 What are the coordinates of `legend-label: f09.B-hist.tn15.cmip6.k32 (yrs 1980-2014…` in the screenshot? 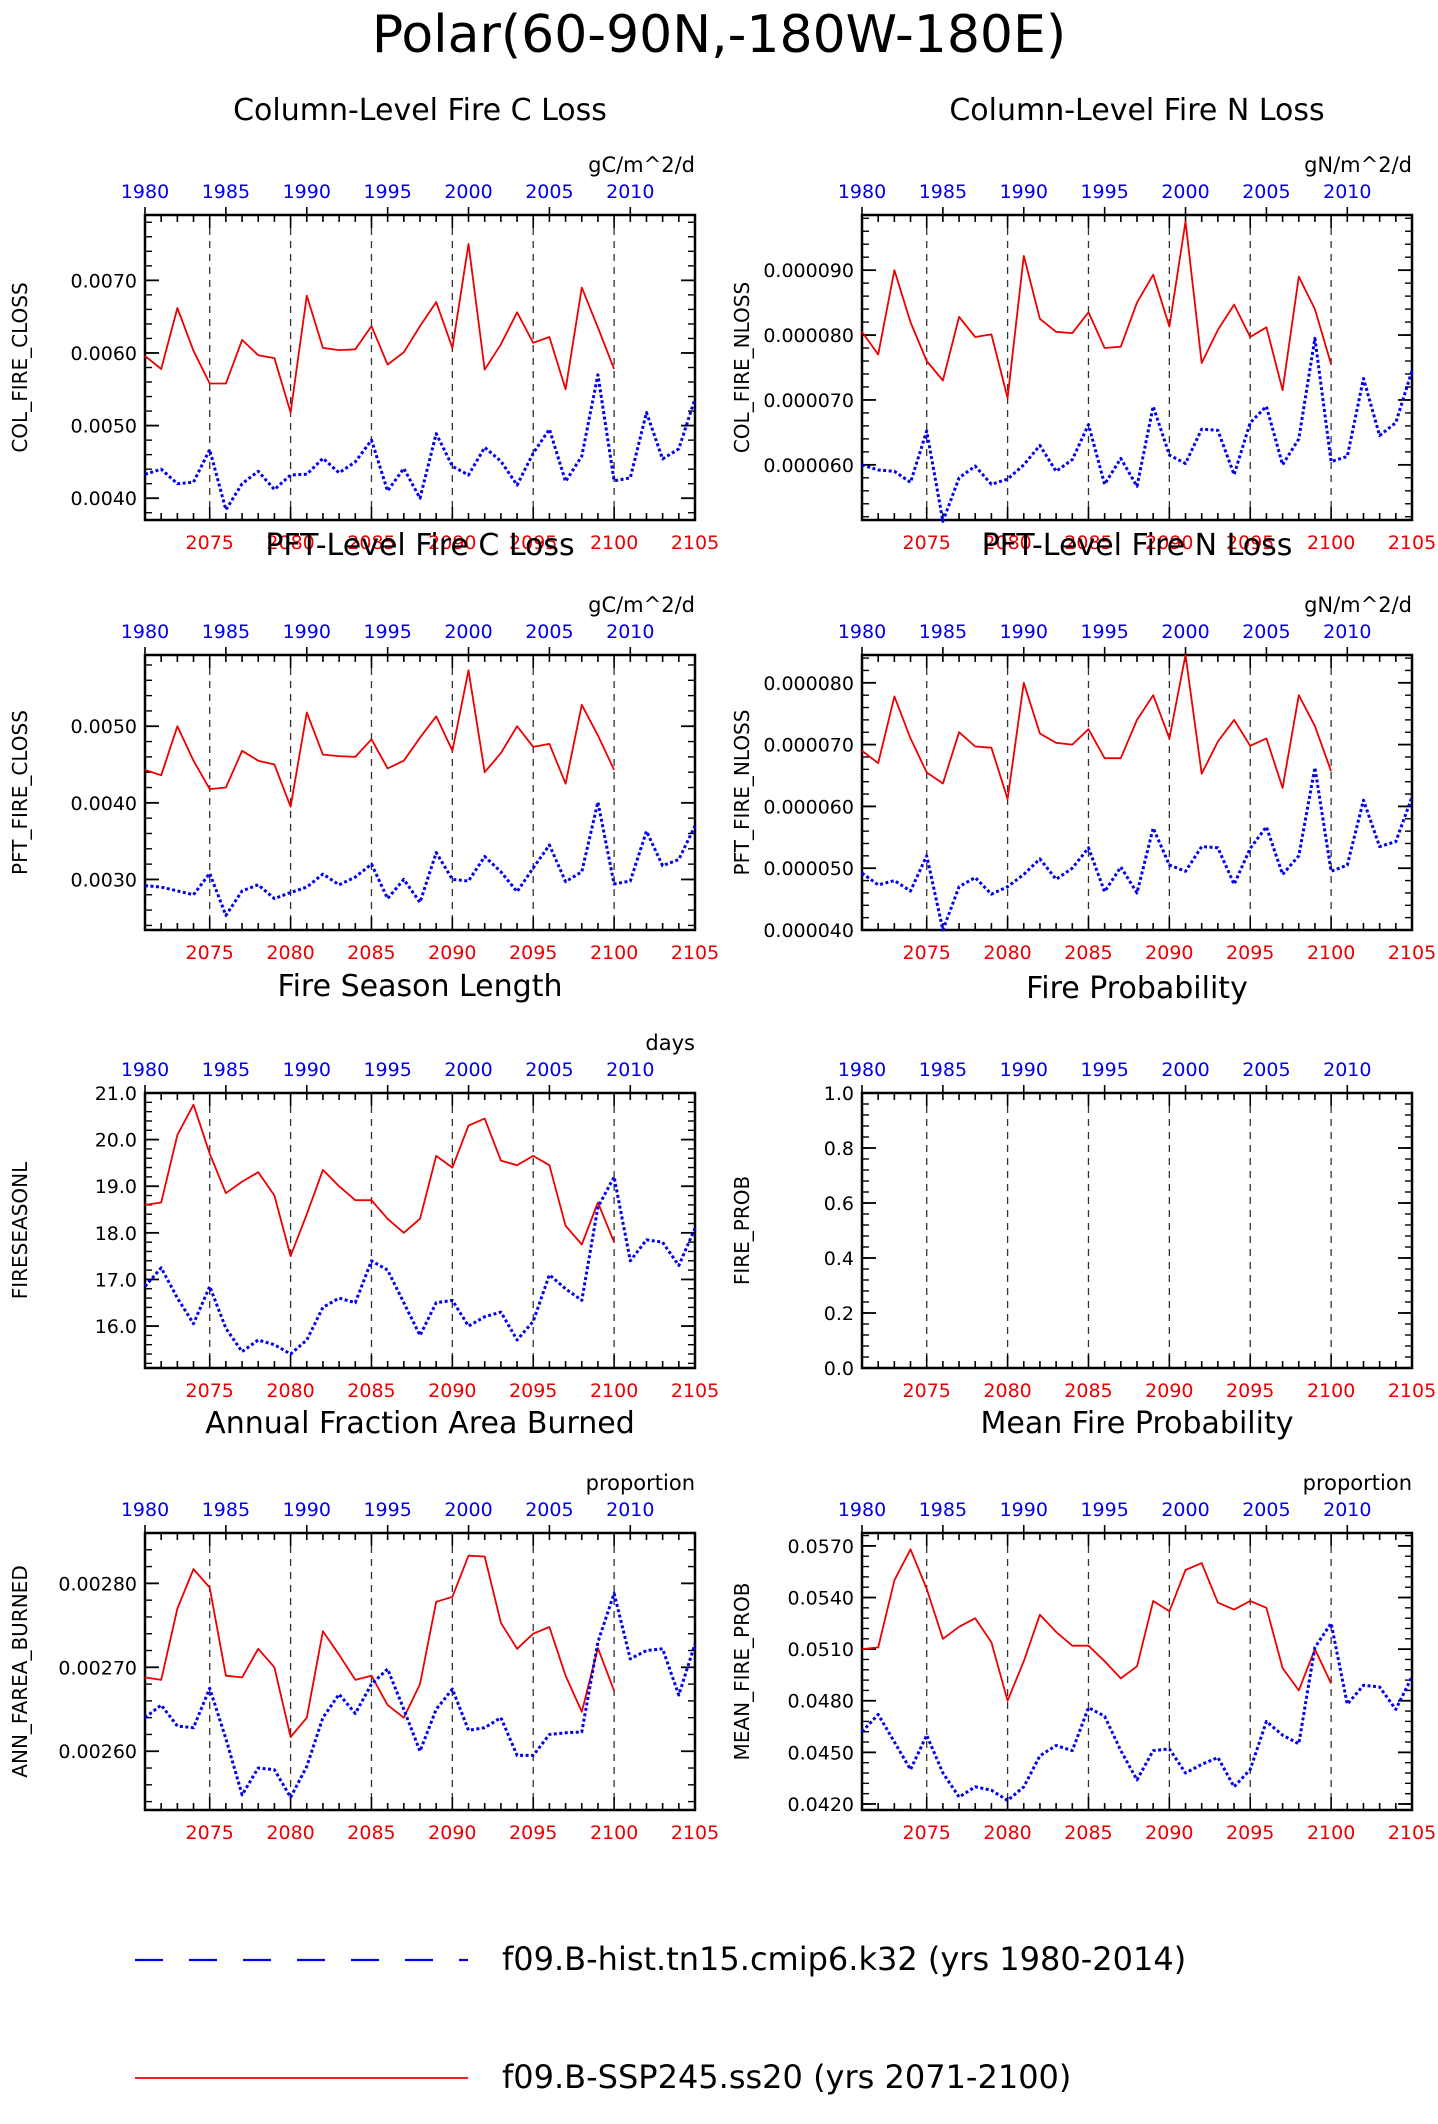 It's located at (844, 1959).